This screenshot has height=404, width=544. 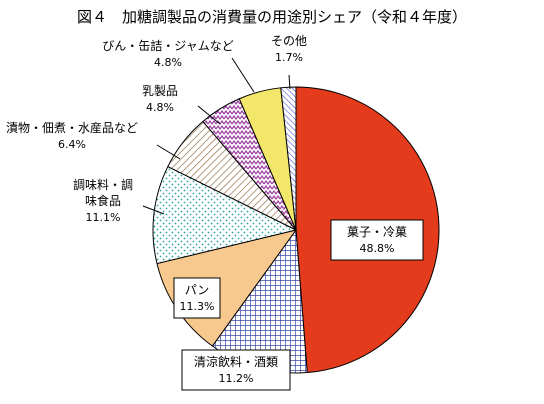 What do you see at coordinates (167, 45) in the screenshot?
I see `slice-label-6-line-0: びん・缶詰・ジャムなど` at bounding box center [167, 45].